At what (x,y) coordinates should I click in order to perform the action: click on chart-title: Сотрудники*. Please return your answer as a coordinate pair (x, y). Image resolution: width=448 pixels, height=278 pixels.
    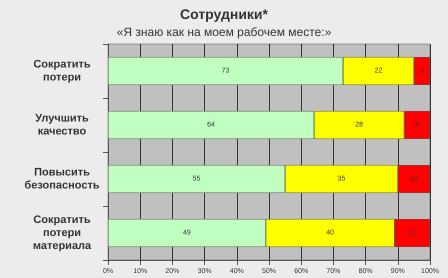
    Looking at the image, I should click on (224, 14).